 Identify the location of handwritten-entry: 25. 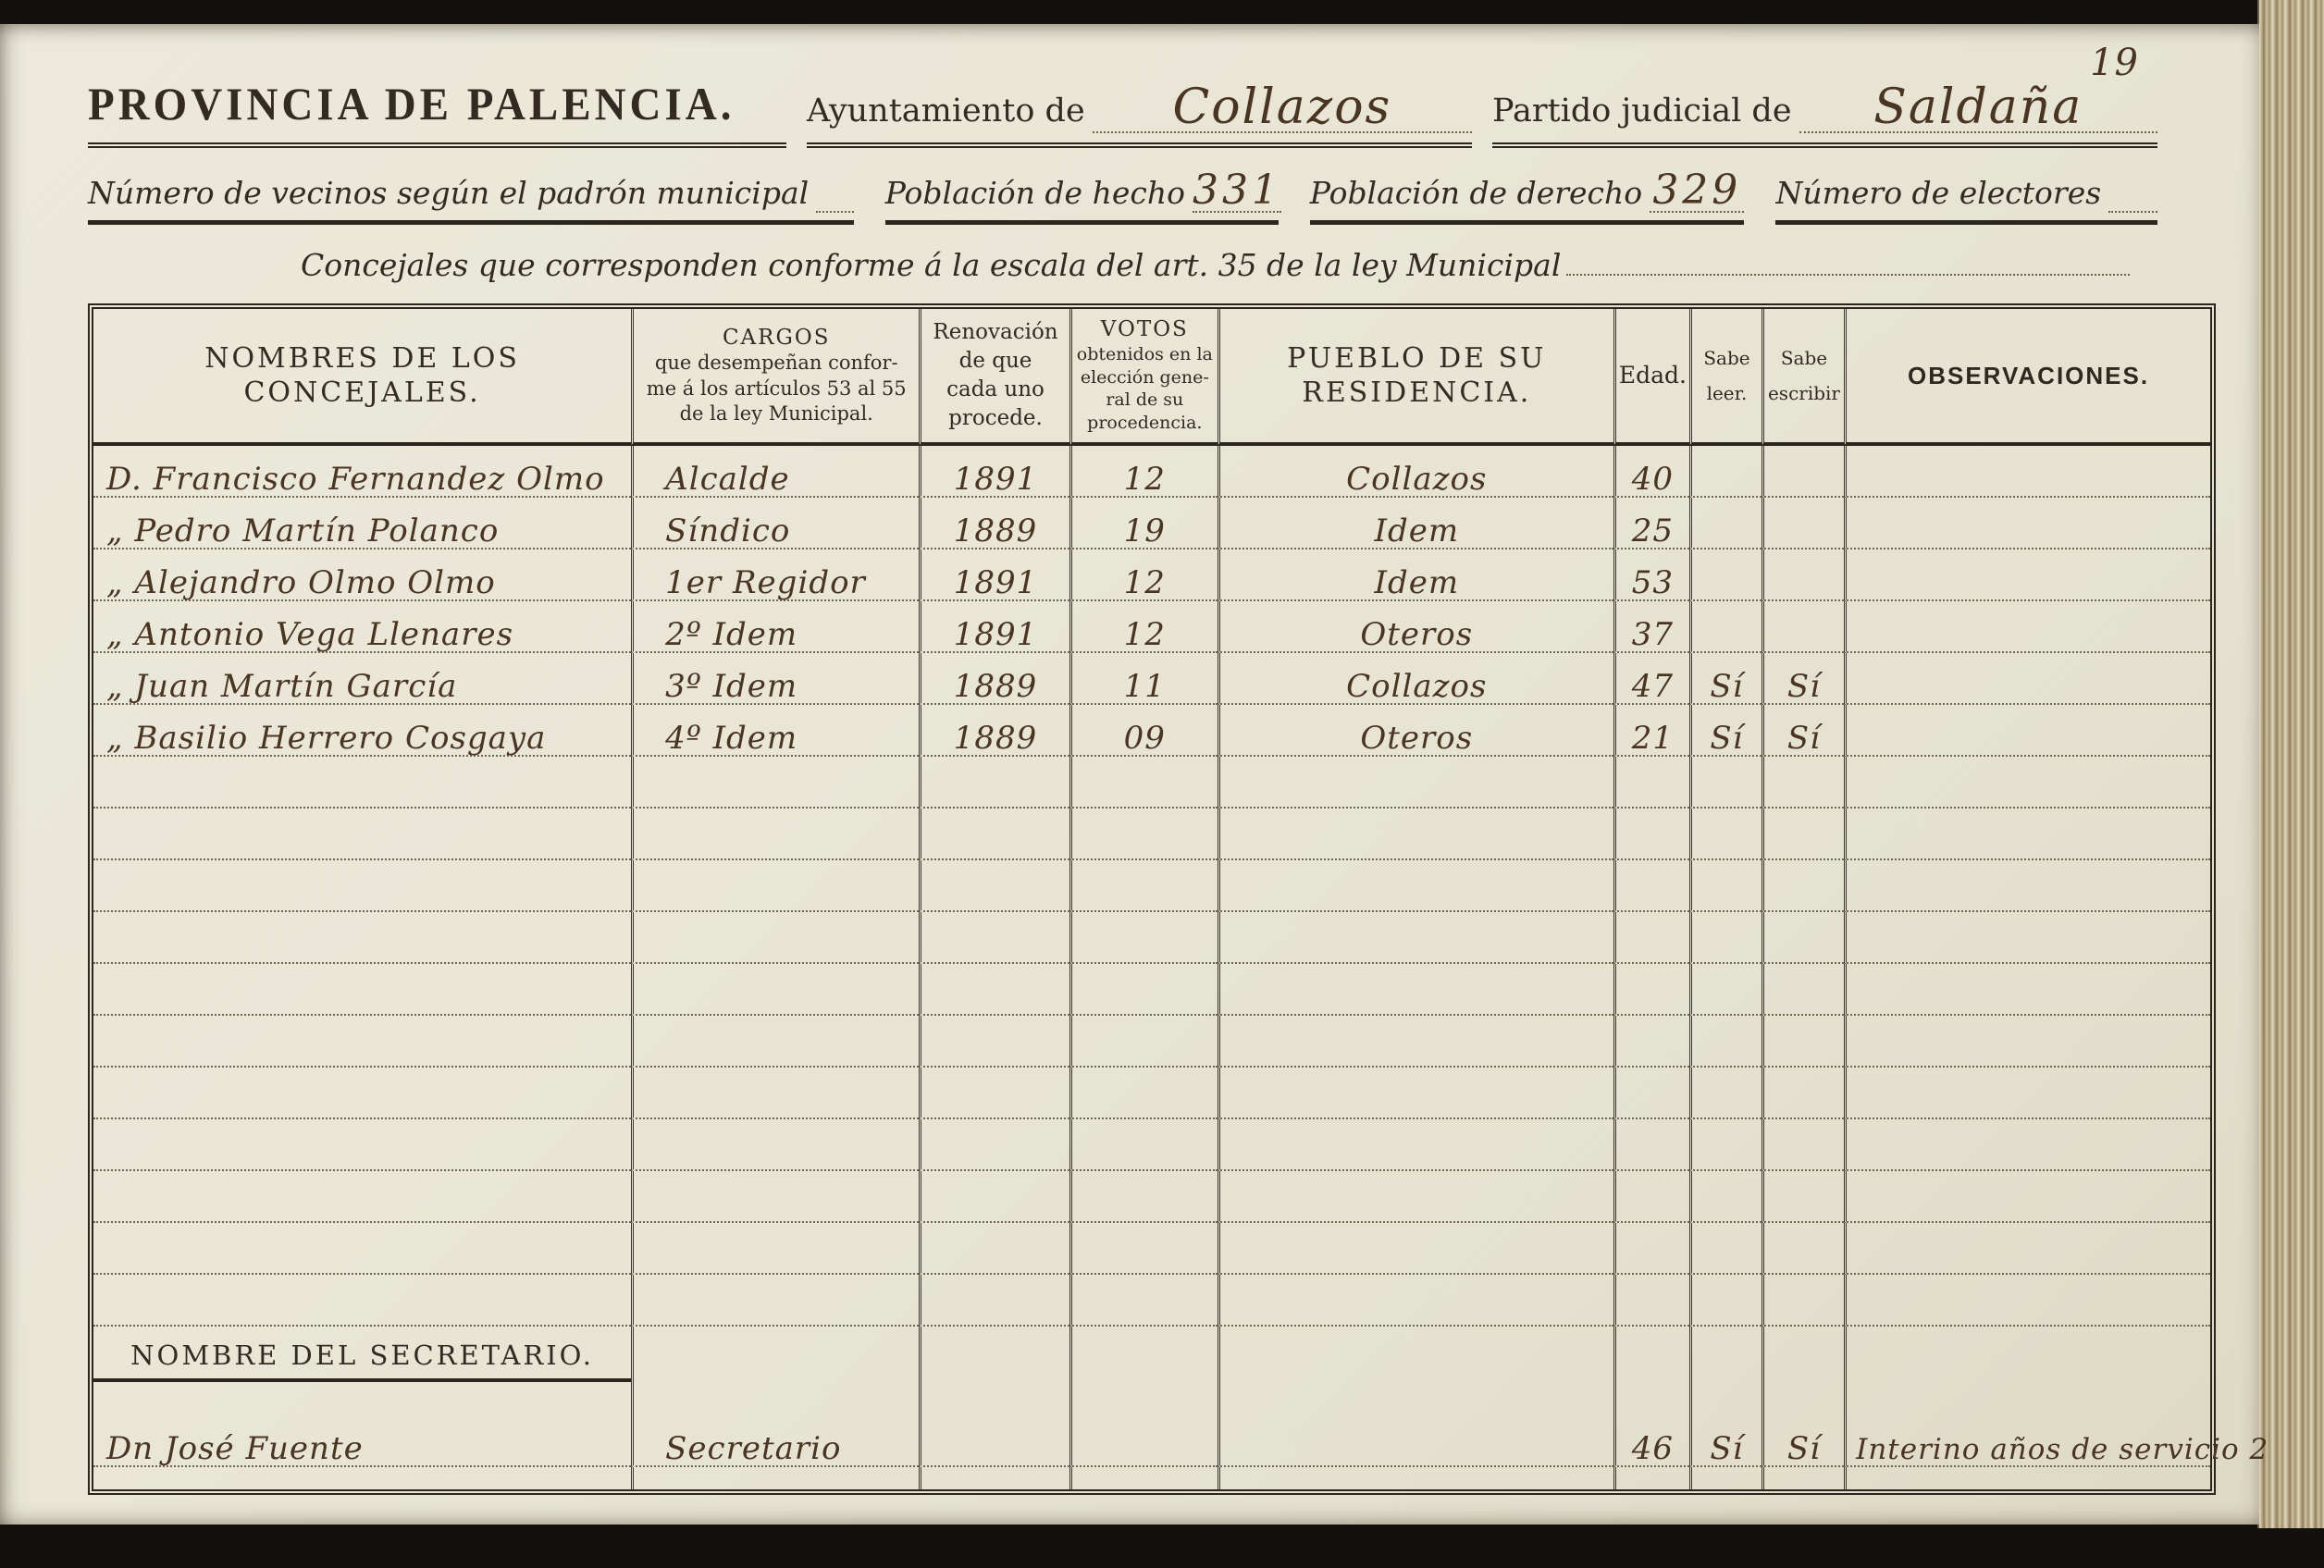
(1653, 530).